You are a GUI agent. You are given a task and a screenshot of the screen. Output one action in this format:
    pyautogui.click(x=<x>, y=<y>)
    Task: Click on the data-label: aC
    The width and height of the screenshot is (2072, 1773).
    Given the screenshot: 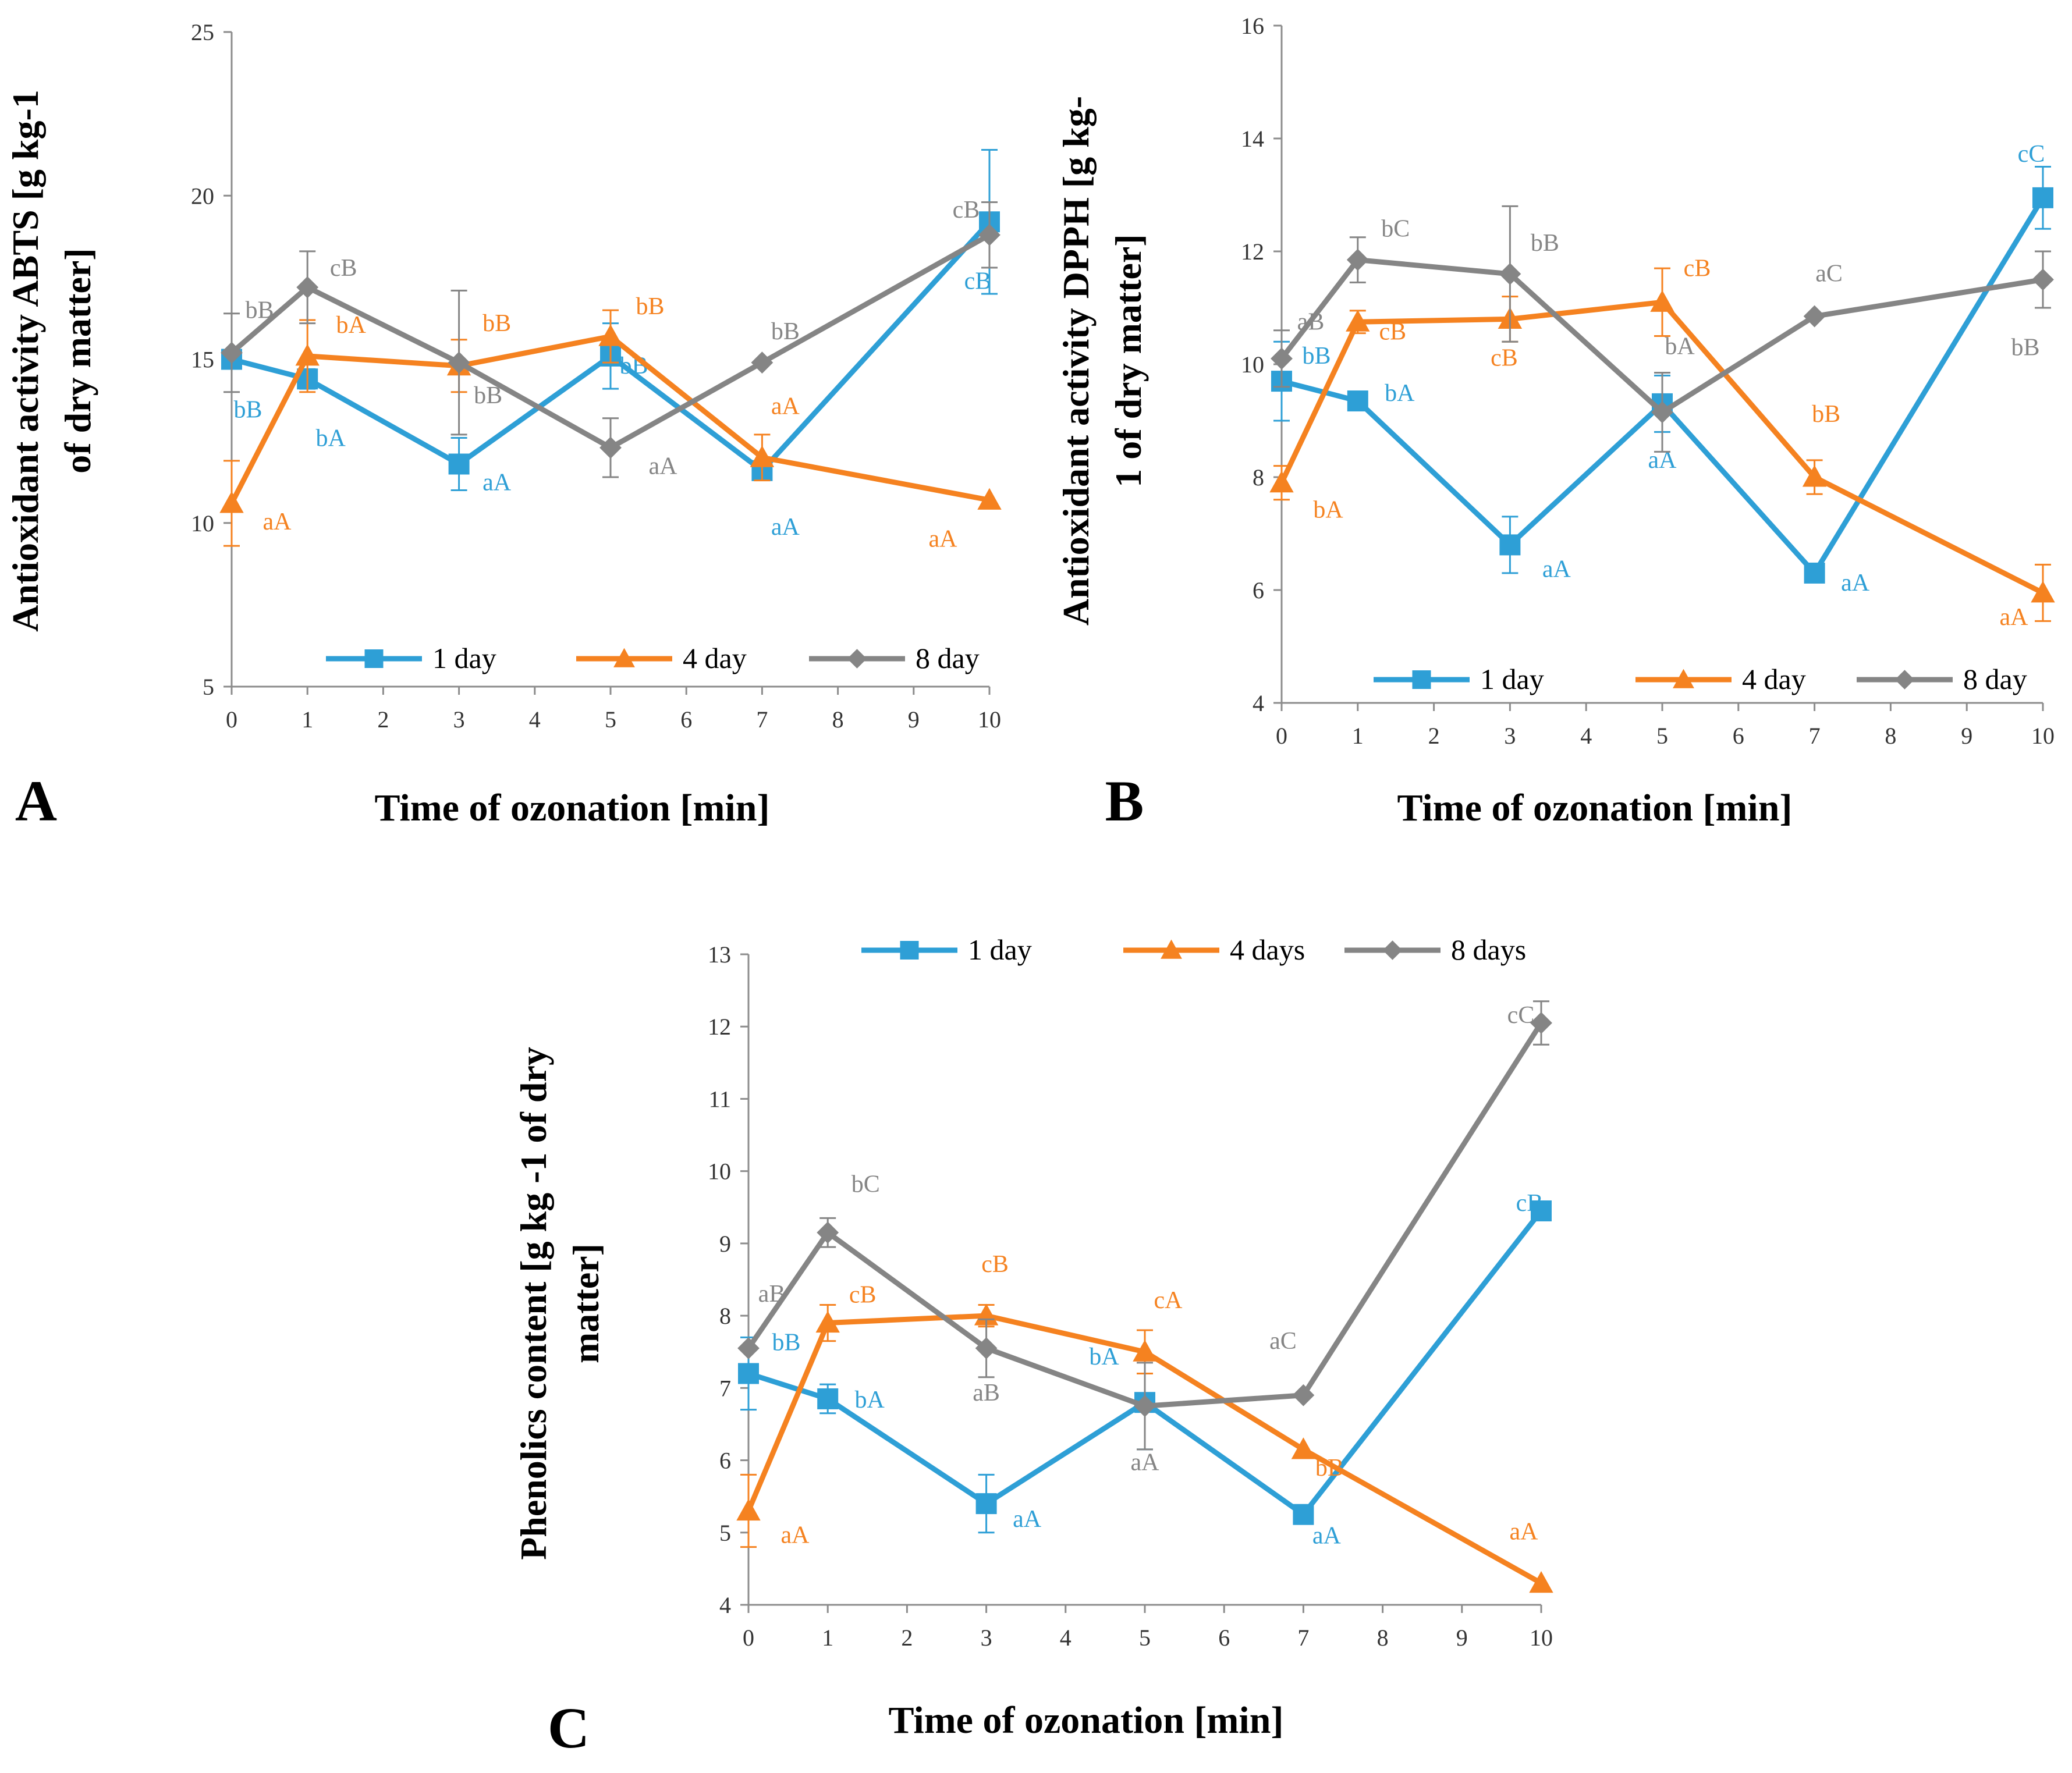 What is the action you would take?
    pyautogui.click(x=1829, y=274)
    